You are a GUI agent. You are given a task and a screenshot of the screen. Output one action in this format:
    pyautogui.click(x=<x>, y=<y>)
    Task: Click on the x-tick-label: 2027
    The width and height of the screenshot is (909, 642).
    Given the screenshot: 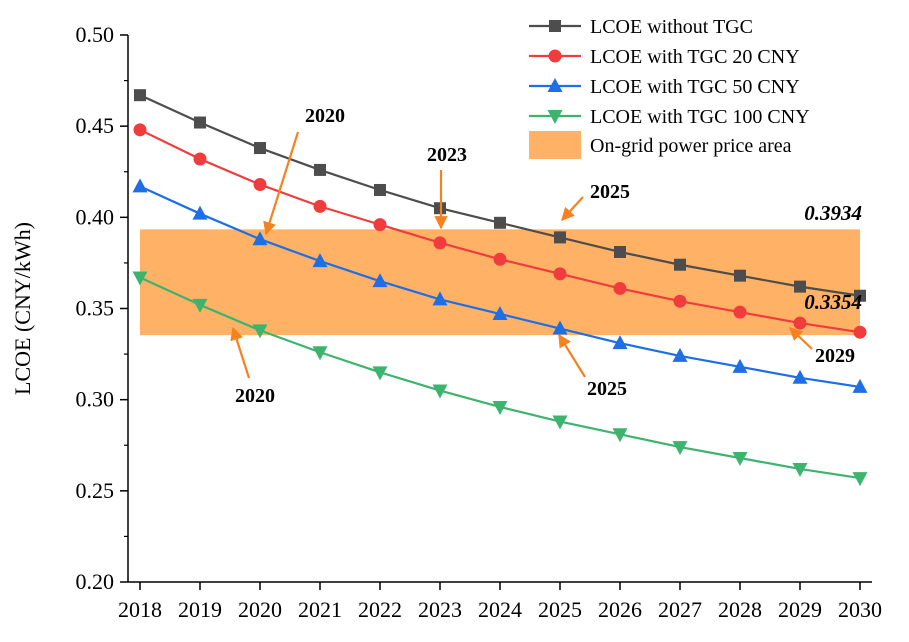 What is the action you would take?
    pyautogui.click(x=680, y=609)
    